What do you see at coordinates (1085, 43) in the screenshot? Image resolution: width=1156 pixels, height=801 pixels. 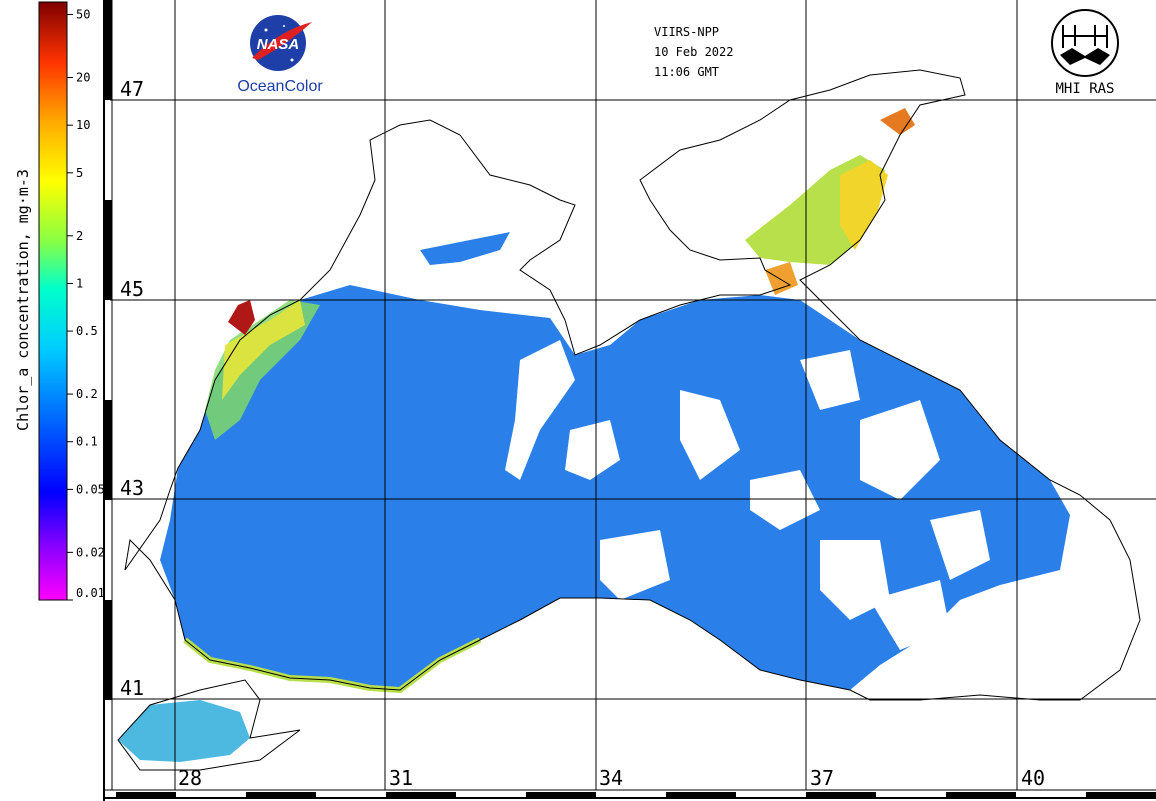 I see `mhi-emblem-icon` at bounding box center [1085, 43].